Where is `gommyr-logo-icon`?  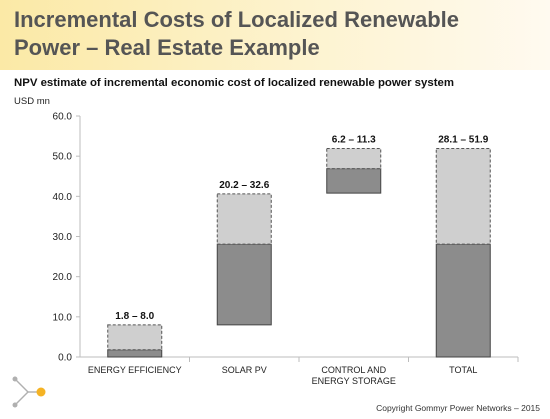
gommyr-logo-icon is located at coordinates (29, 392).